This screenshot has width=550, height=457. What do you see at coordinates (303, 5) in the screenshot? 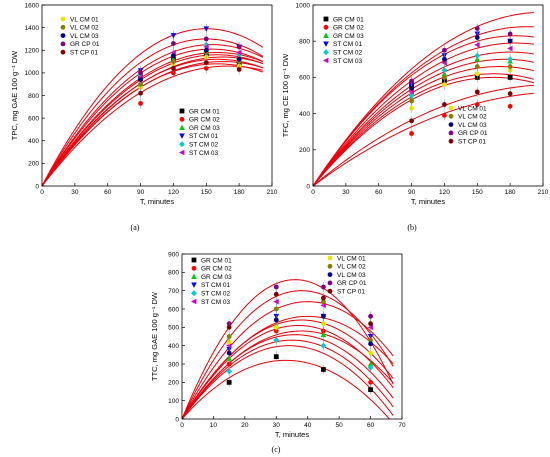
I see `y-tick-label: 1000` at bounding box center [303, 5].